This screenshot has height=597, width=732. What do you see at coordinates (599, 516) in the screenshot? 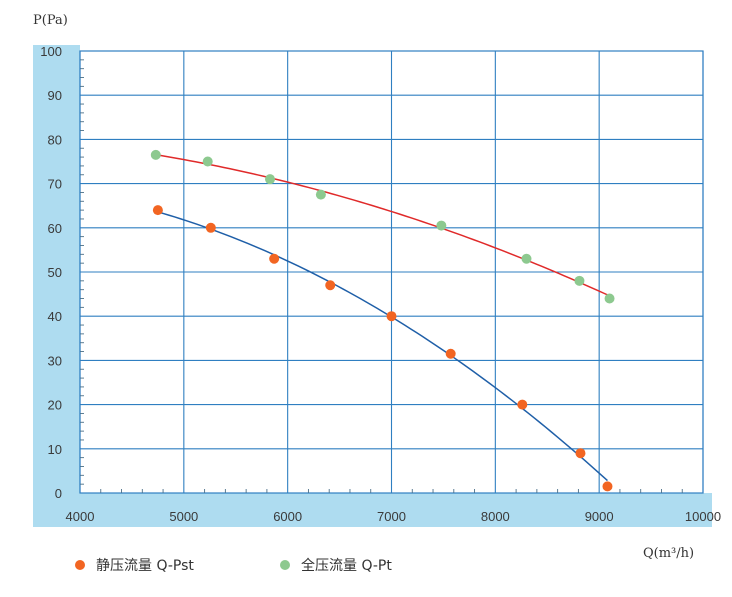
I see `x-tick-label: 9000` at bounding box center [599, 516].